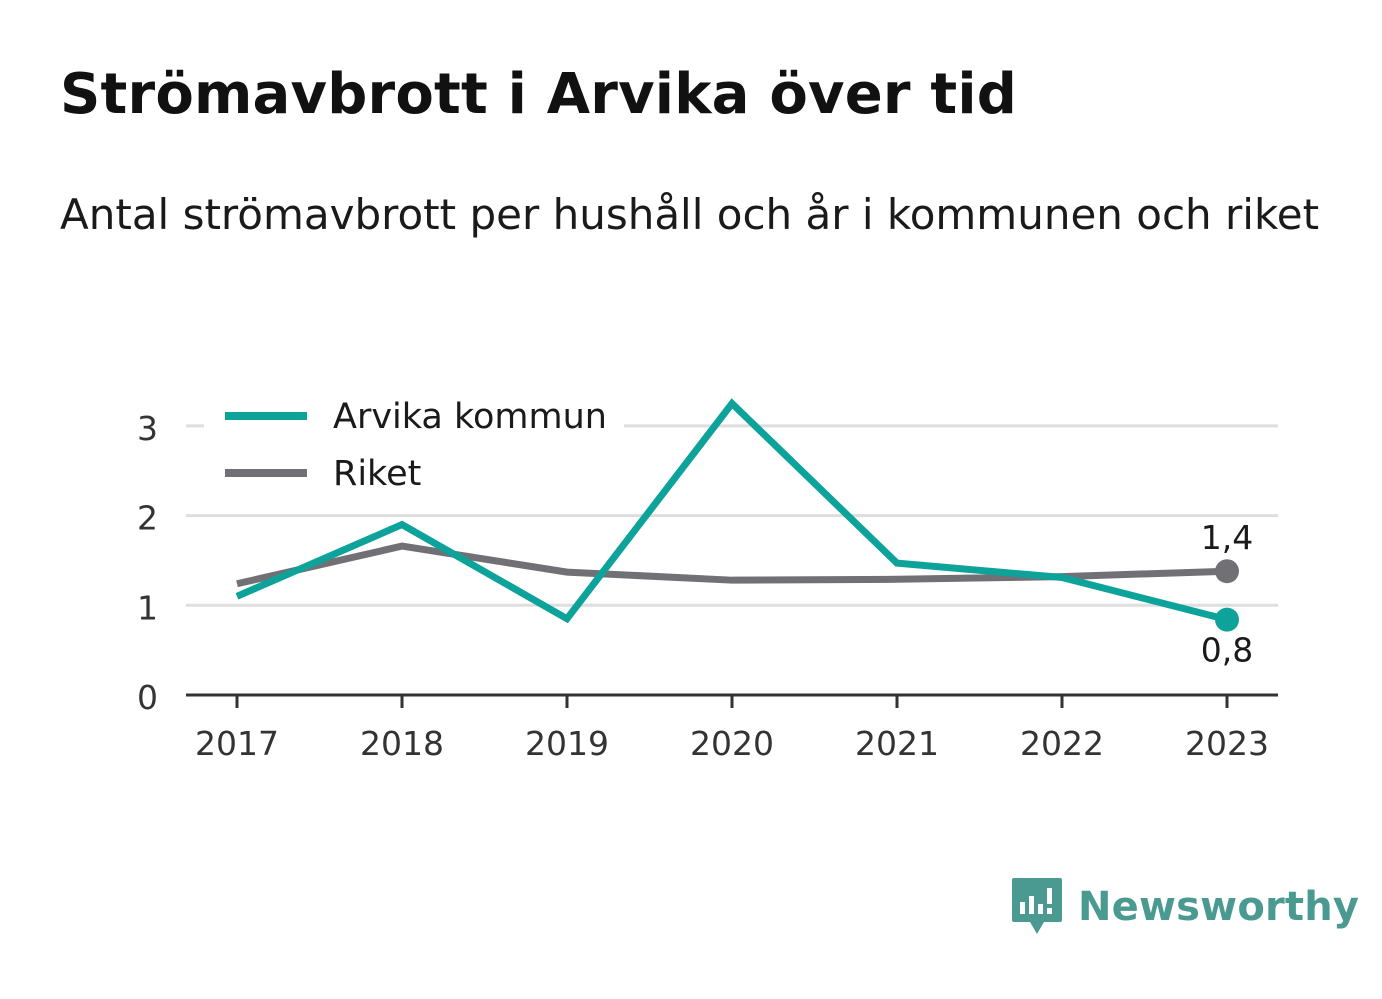  Describe the element at coordinates (567, 743) in the screenshot. I see `x-tick-label: 2019` at that location.